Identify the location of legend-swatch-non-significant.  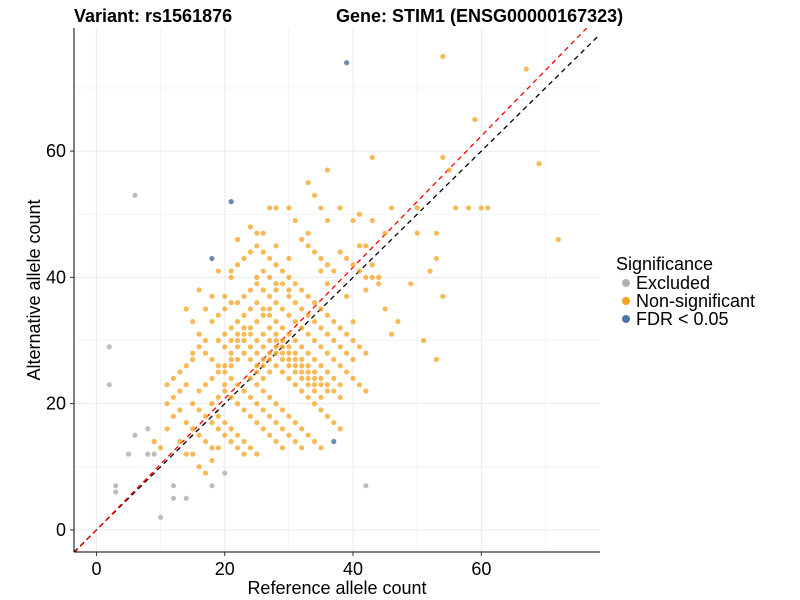
(626, 301).